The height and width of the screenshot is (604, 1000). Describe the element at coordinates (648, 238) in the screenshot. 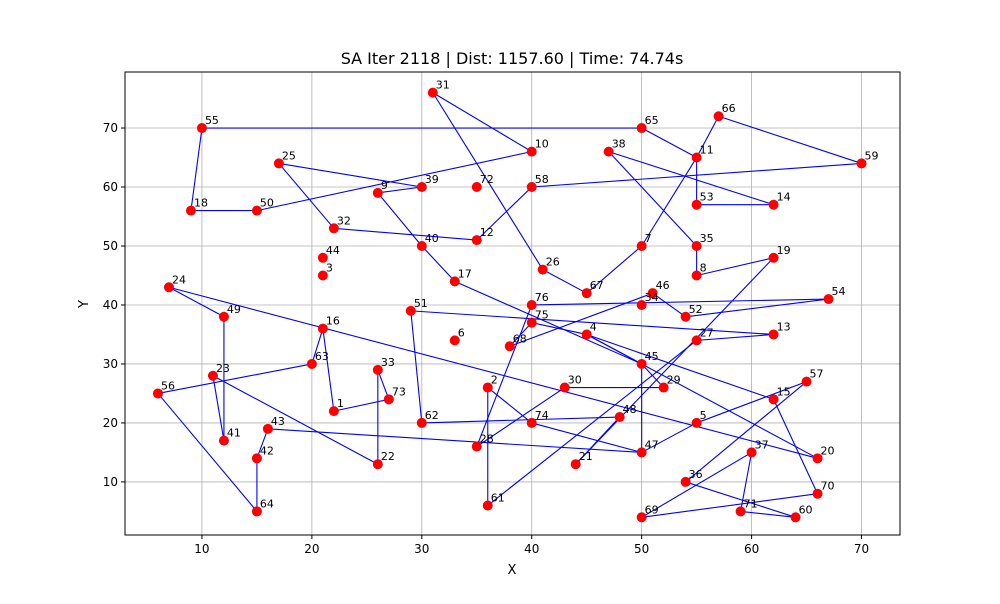

I see `city-label: 7` at that location.